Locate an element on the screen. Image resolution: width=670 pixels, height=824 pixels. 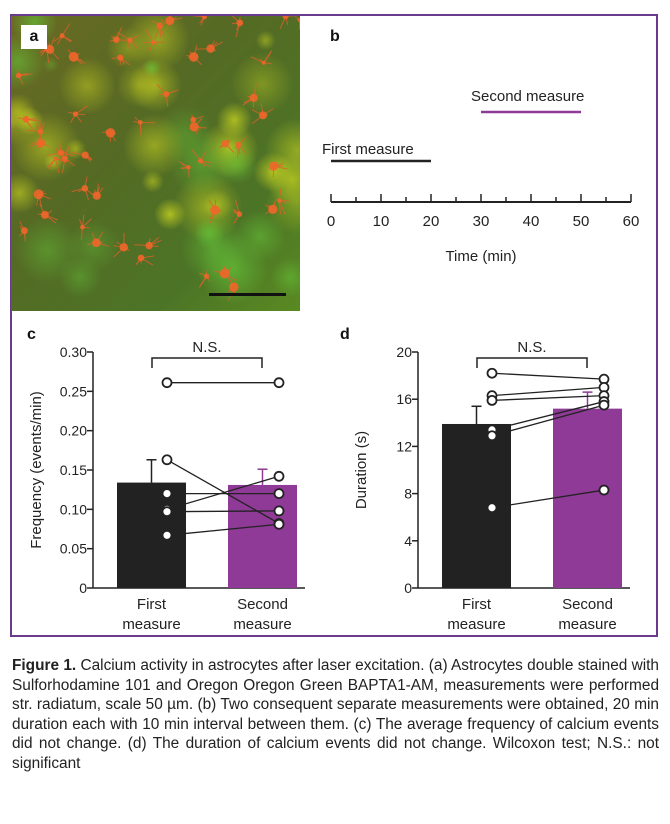
time-tick-label: 60 is located at coordinates (631, 221).